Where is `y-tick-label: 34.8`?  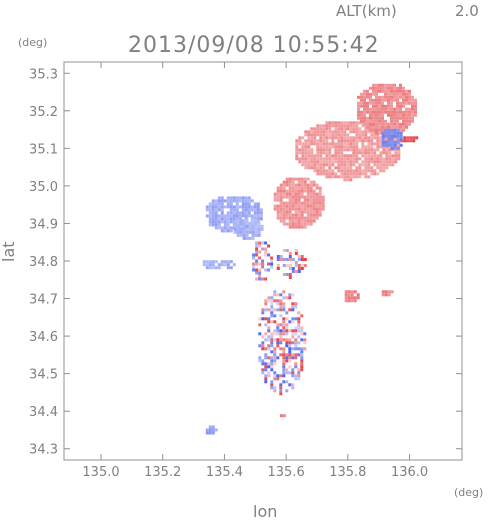
y-tick-label: 34.8 is located at coordinates (43, 262).